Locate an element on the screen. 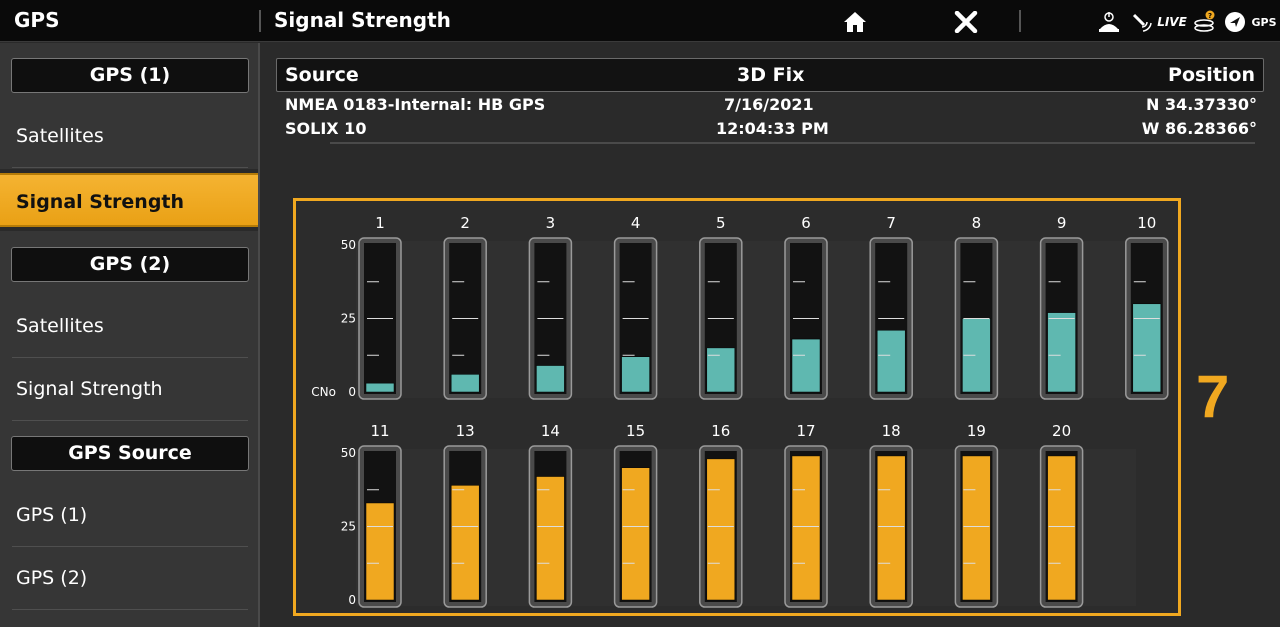  device-name: SOLIX 10 is located at coordinates (326, 128).